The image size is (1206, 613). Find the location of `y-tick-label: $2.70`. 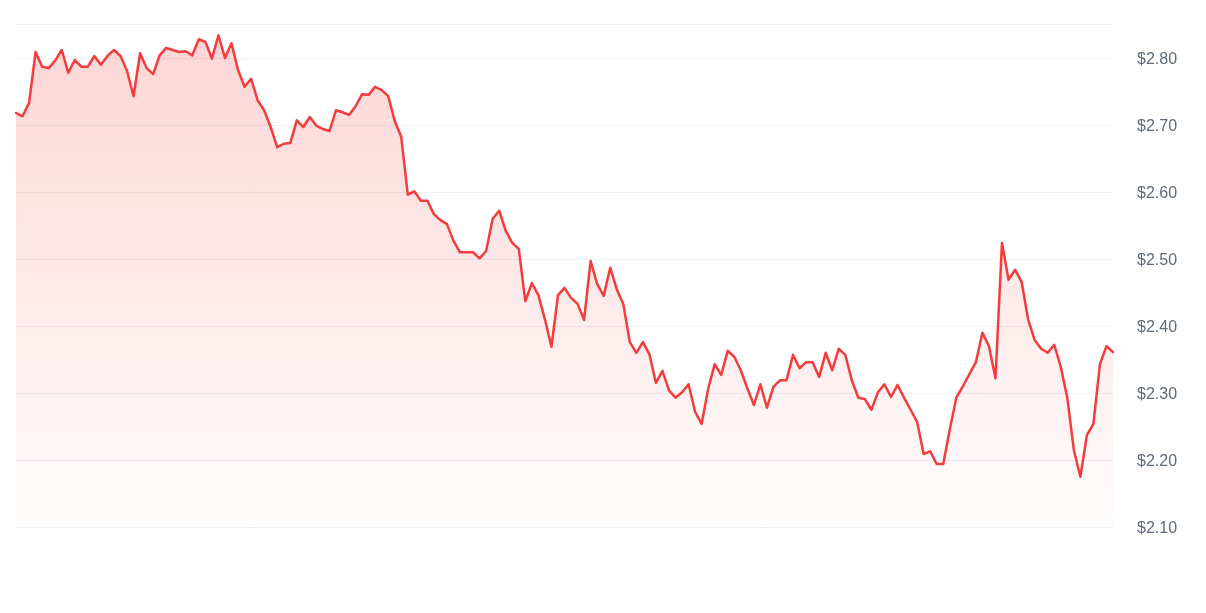

y-tick-label: $2.70 is located at coordinates (1157, 125).